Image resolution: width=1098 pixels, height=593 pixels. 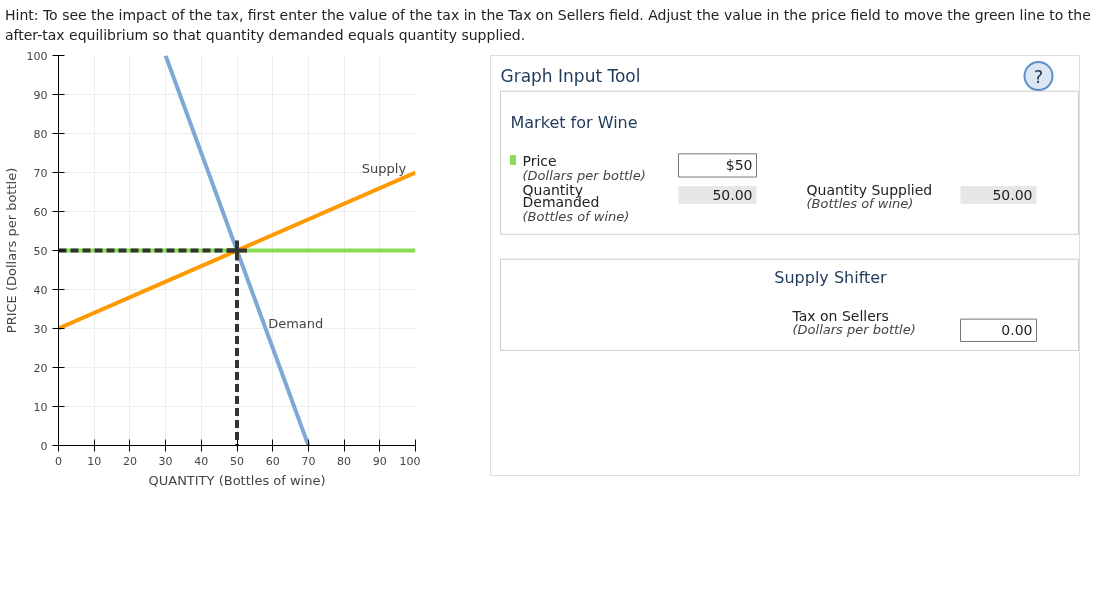 What do you see at coordinates (539, 160) in the screenshot?
I see `legend-label: Price` at bounding box center [539, 160].